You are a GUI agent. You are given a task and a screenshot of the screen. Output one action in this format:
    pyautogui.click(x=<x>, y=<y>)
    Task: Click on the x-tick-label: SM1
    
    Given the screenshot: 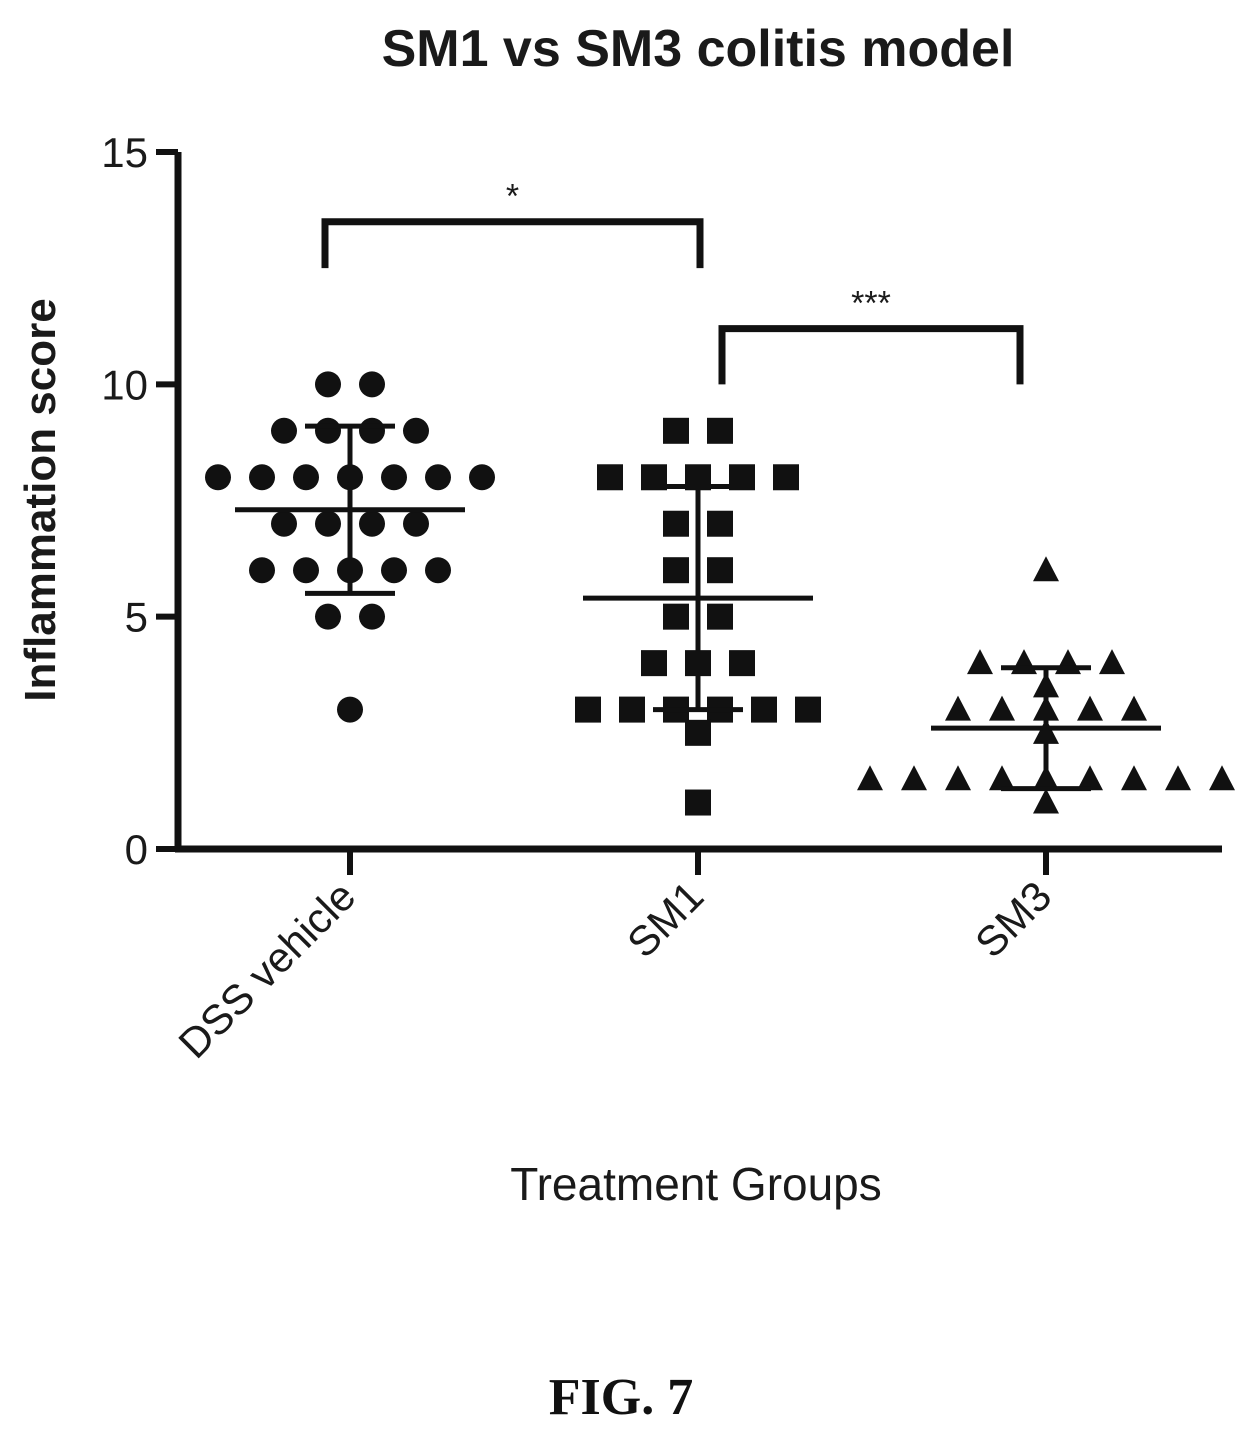 What is the action you would take?
    pyautogui.click(x=665, y=919)
    